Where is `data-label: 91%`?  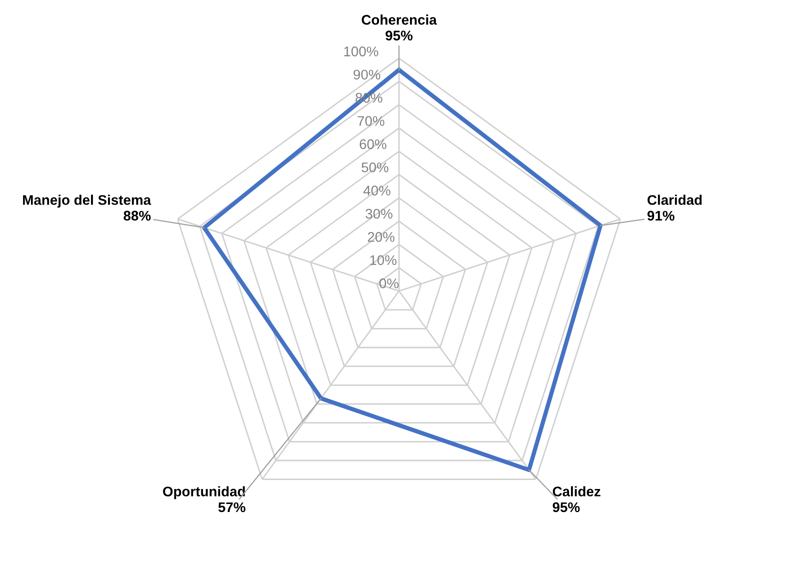
data-label: 91% is located at coordinates (660, 215).